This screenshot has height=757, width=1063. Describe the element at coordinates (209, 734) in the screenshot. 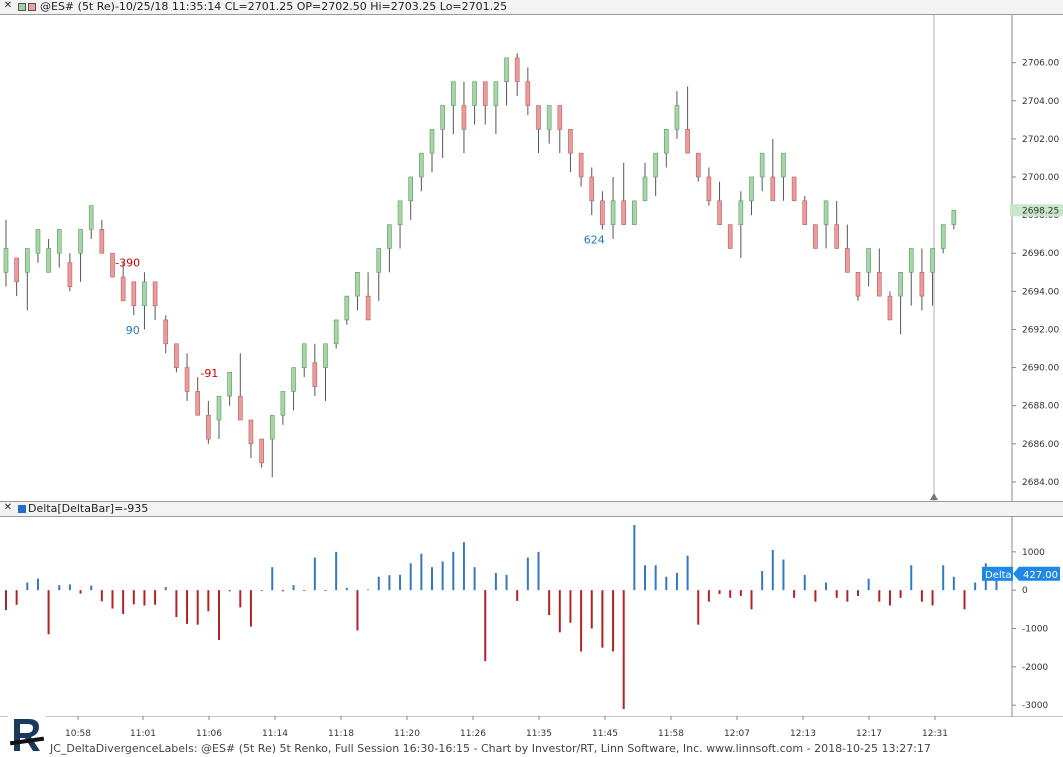

I see `time-tick-label: 11:06` at that location.